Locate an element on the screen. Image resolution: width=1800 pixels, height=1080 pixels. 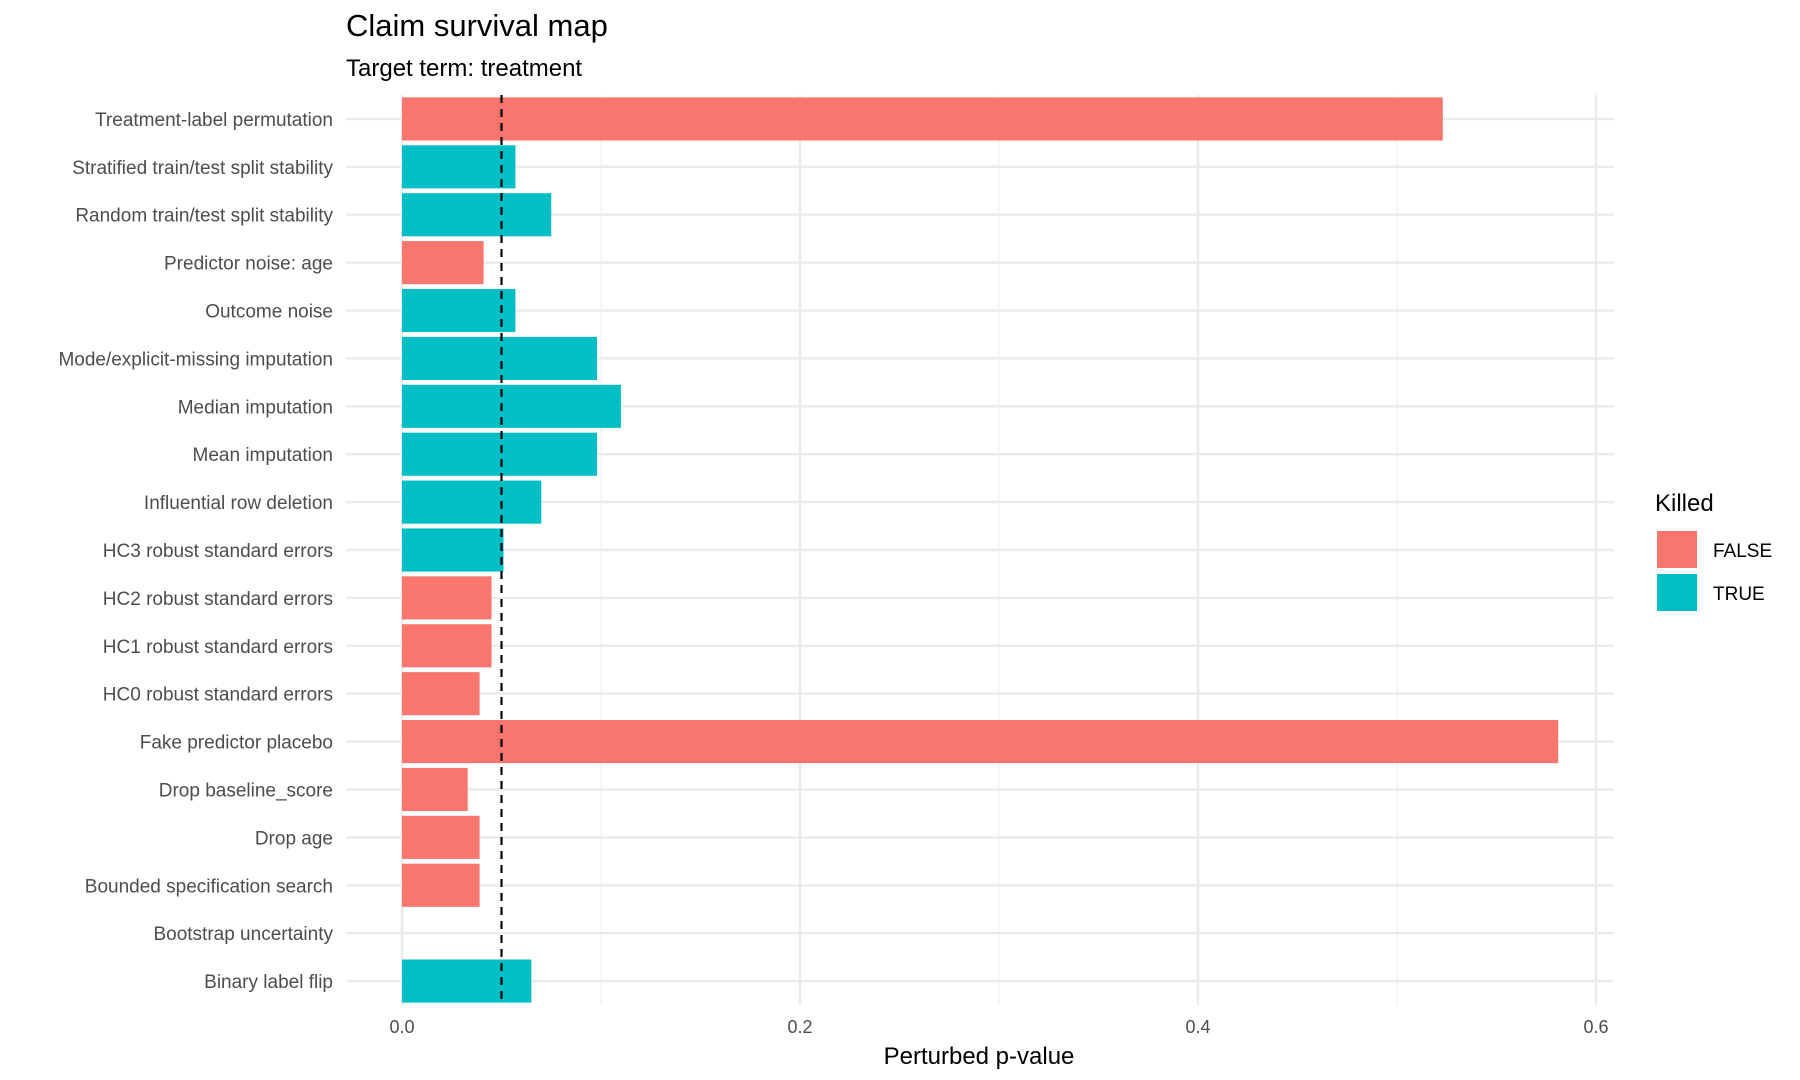
x-tick-label: 0.2 is located at coordinates (799, 1027).